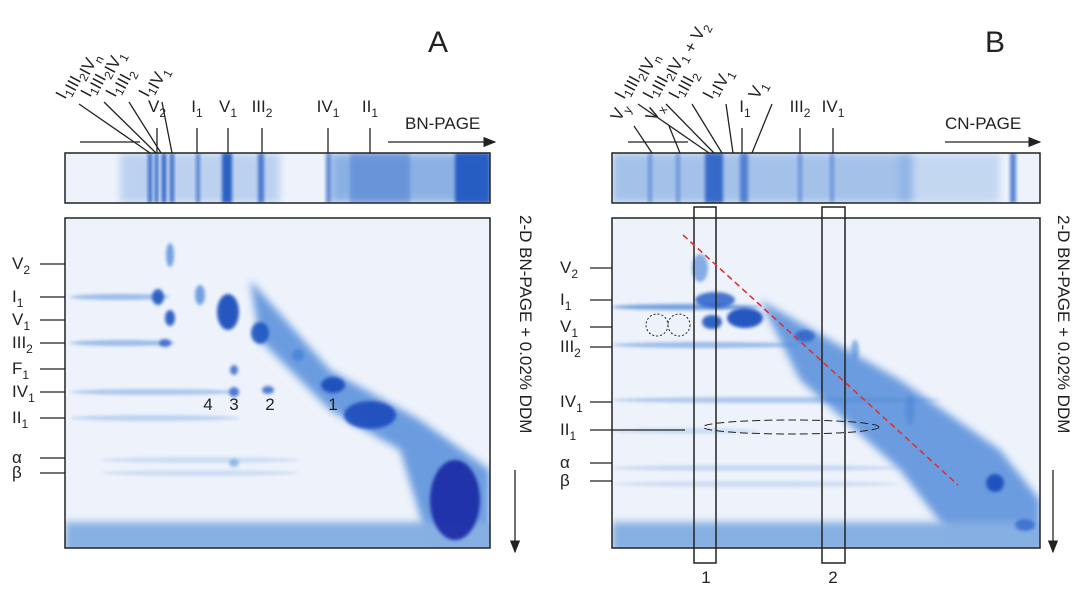 Image resolution: width=1072 pixels, height=591 pixels. I want to click on row-label: V2, so click(21, 265).